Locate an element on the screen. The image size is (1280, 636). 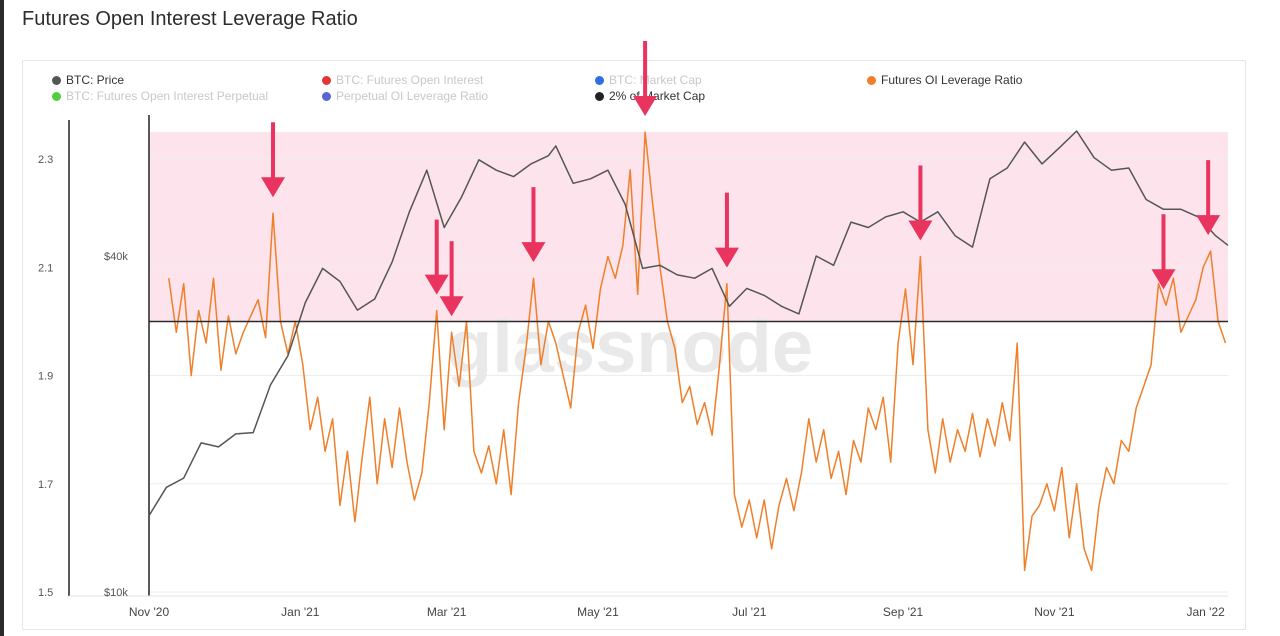
x-tick-label: Mar '21 is located at coordinates (447, 612).